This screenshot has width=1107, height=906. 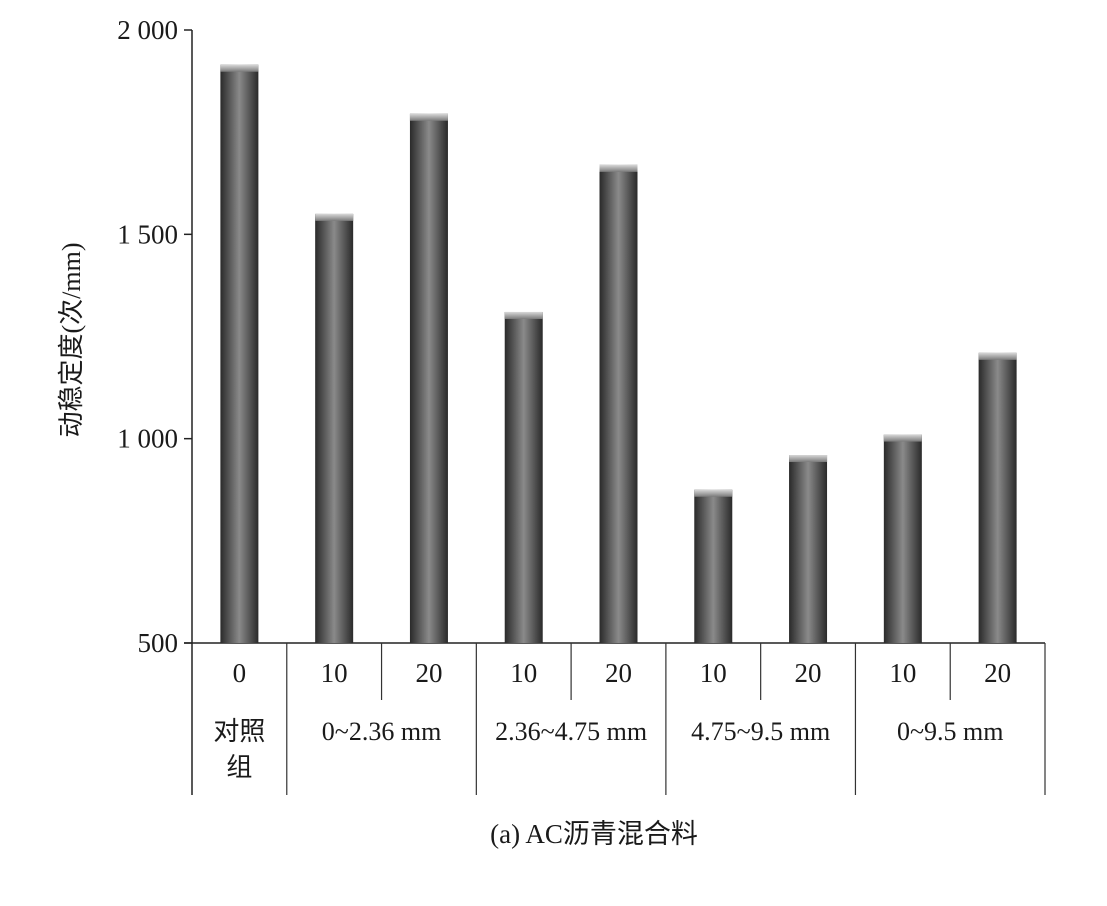 What do you see at coordinates (71, 340) in the screenshot?
I see `y-axis-label: 动稳定度(次/mm)` at bounding box center [71, 340].